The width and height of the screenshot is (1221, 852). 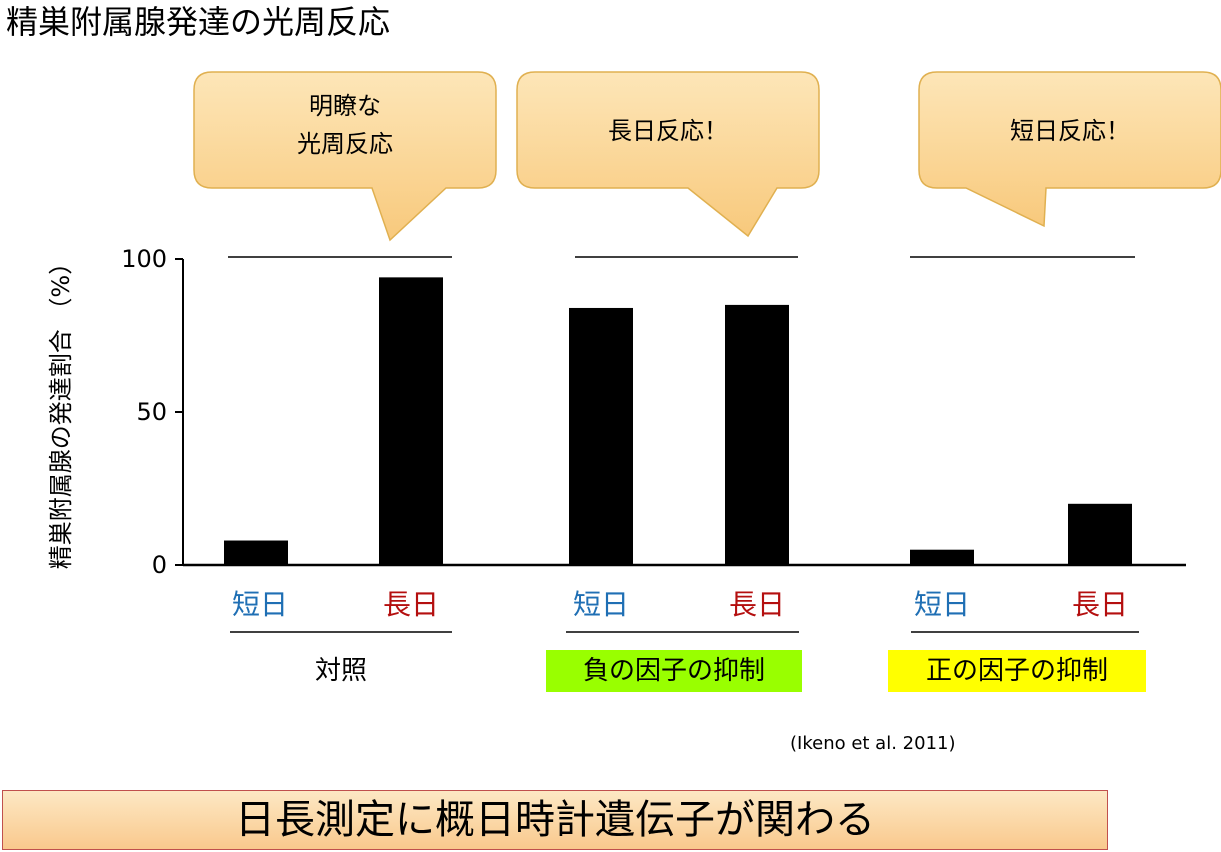 I want to click on conclusion-banner: 日長測定に概日時計遺伝子が関わる, so click(x=555, y=820).